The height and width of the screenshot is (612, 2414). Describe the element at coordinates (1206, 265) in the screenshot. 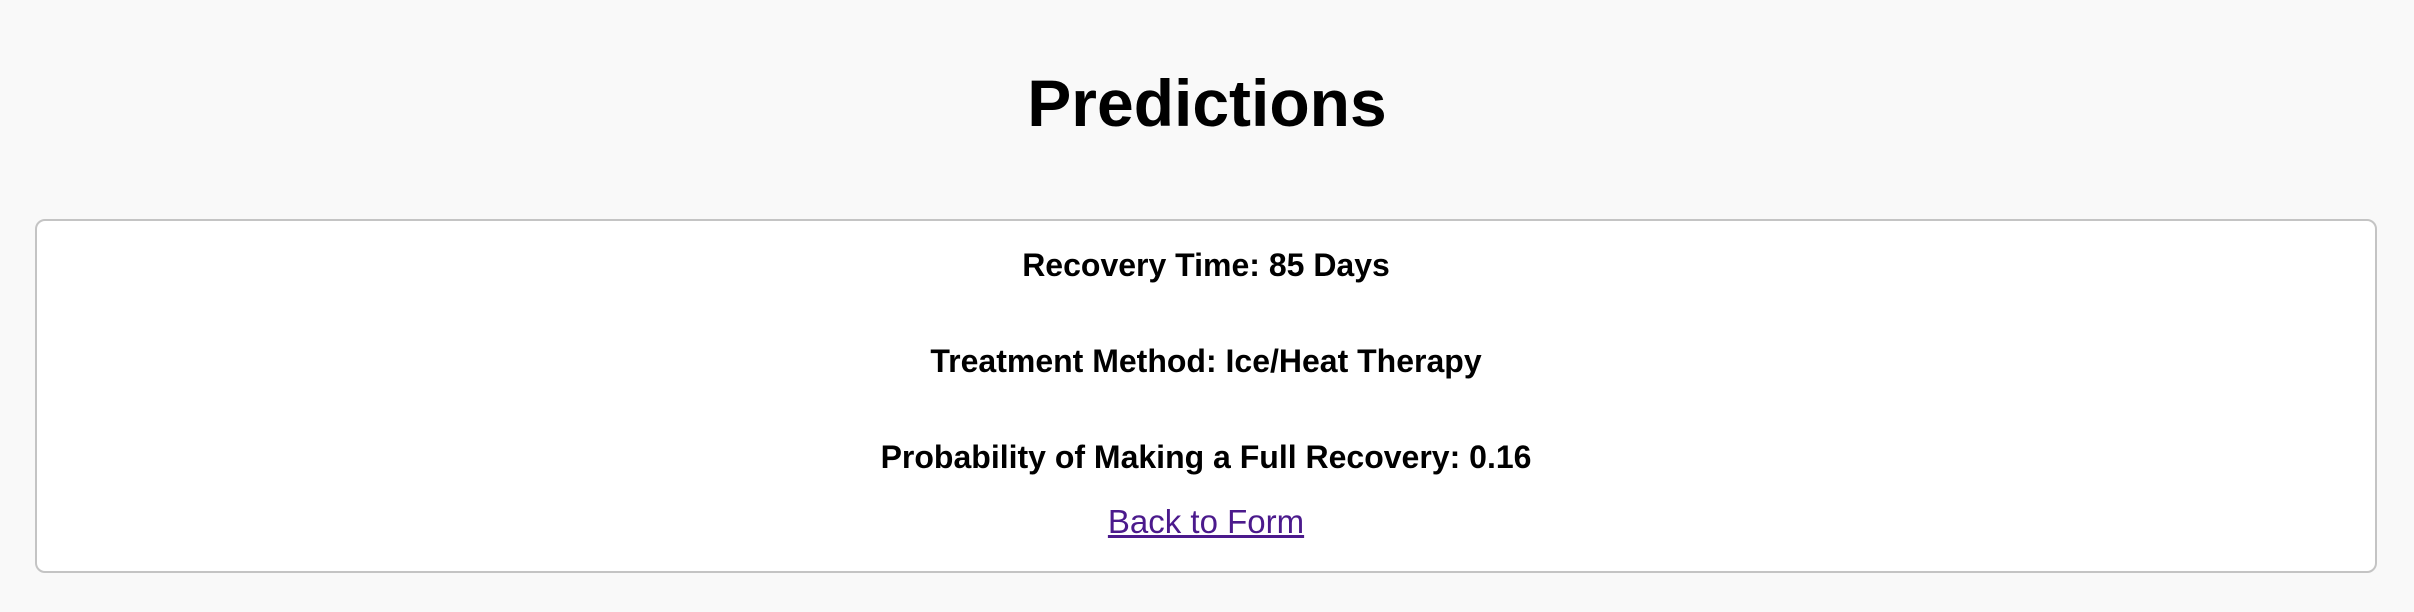

I see `recovery-time-text: Recovery Time: 85 Days` at that location.